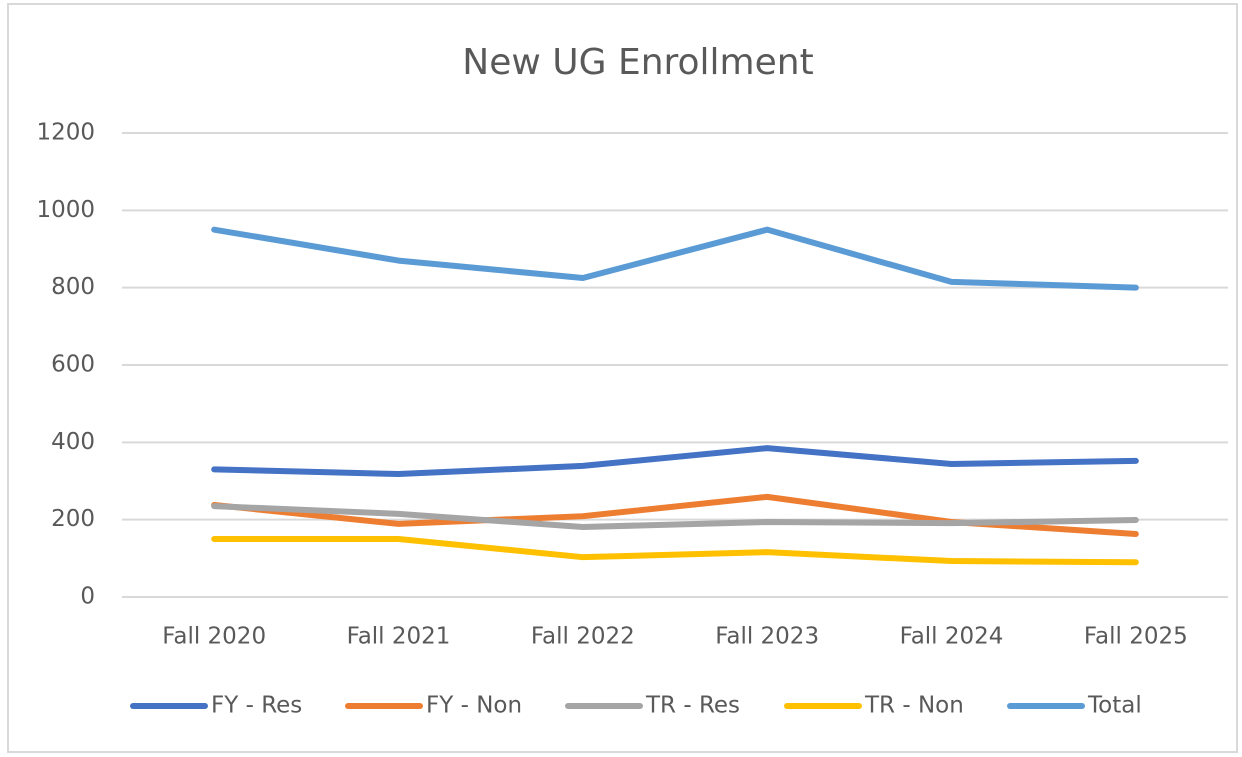  What do you see at coordinates (952, 637) in the screenshot?
I see `x-tick-label: Fall 2024` at bounding box center [952, 637].